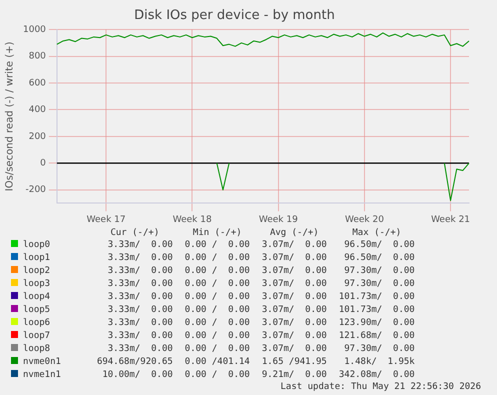  Describe the element at coordinates (42, 362) in the screenshot. I see `legend-label: nvme0n1` at that location.